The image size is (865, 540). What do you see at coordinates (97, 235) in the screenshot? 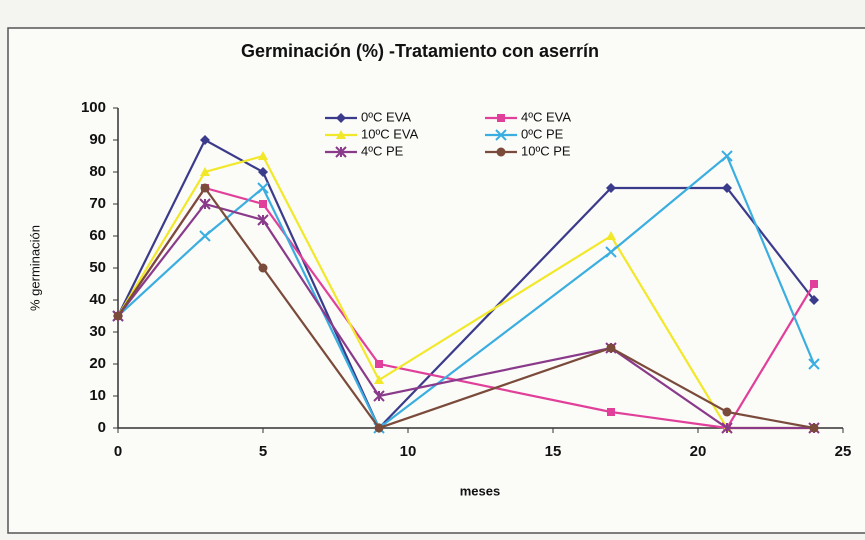
I see `y-tick-label: 60` at bounding box center [97, 235].